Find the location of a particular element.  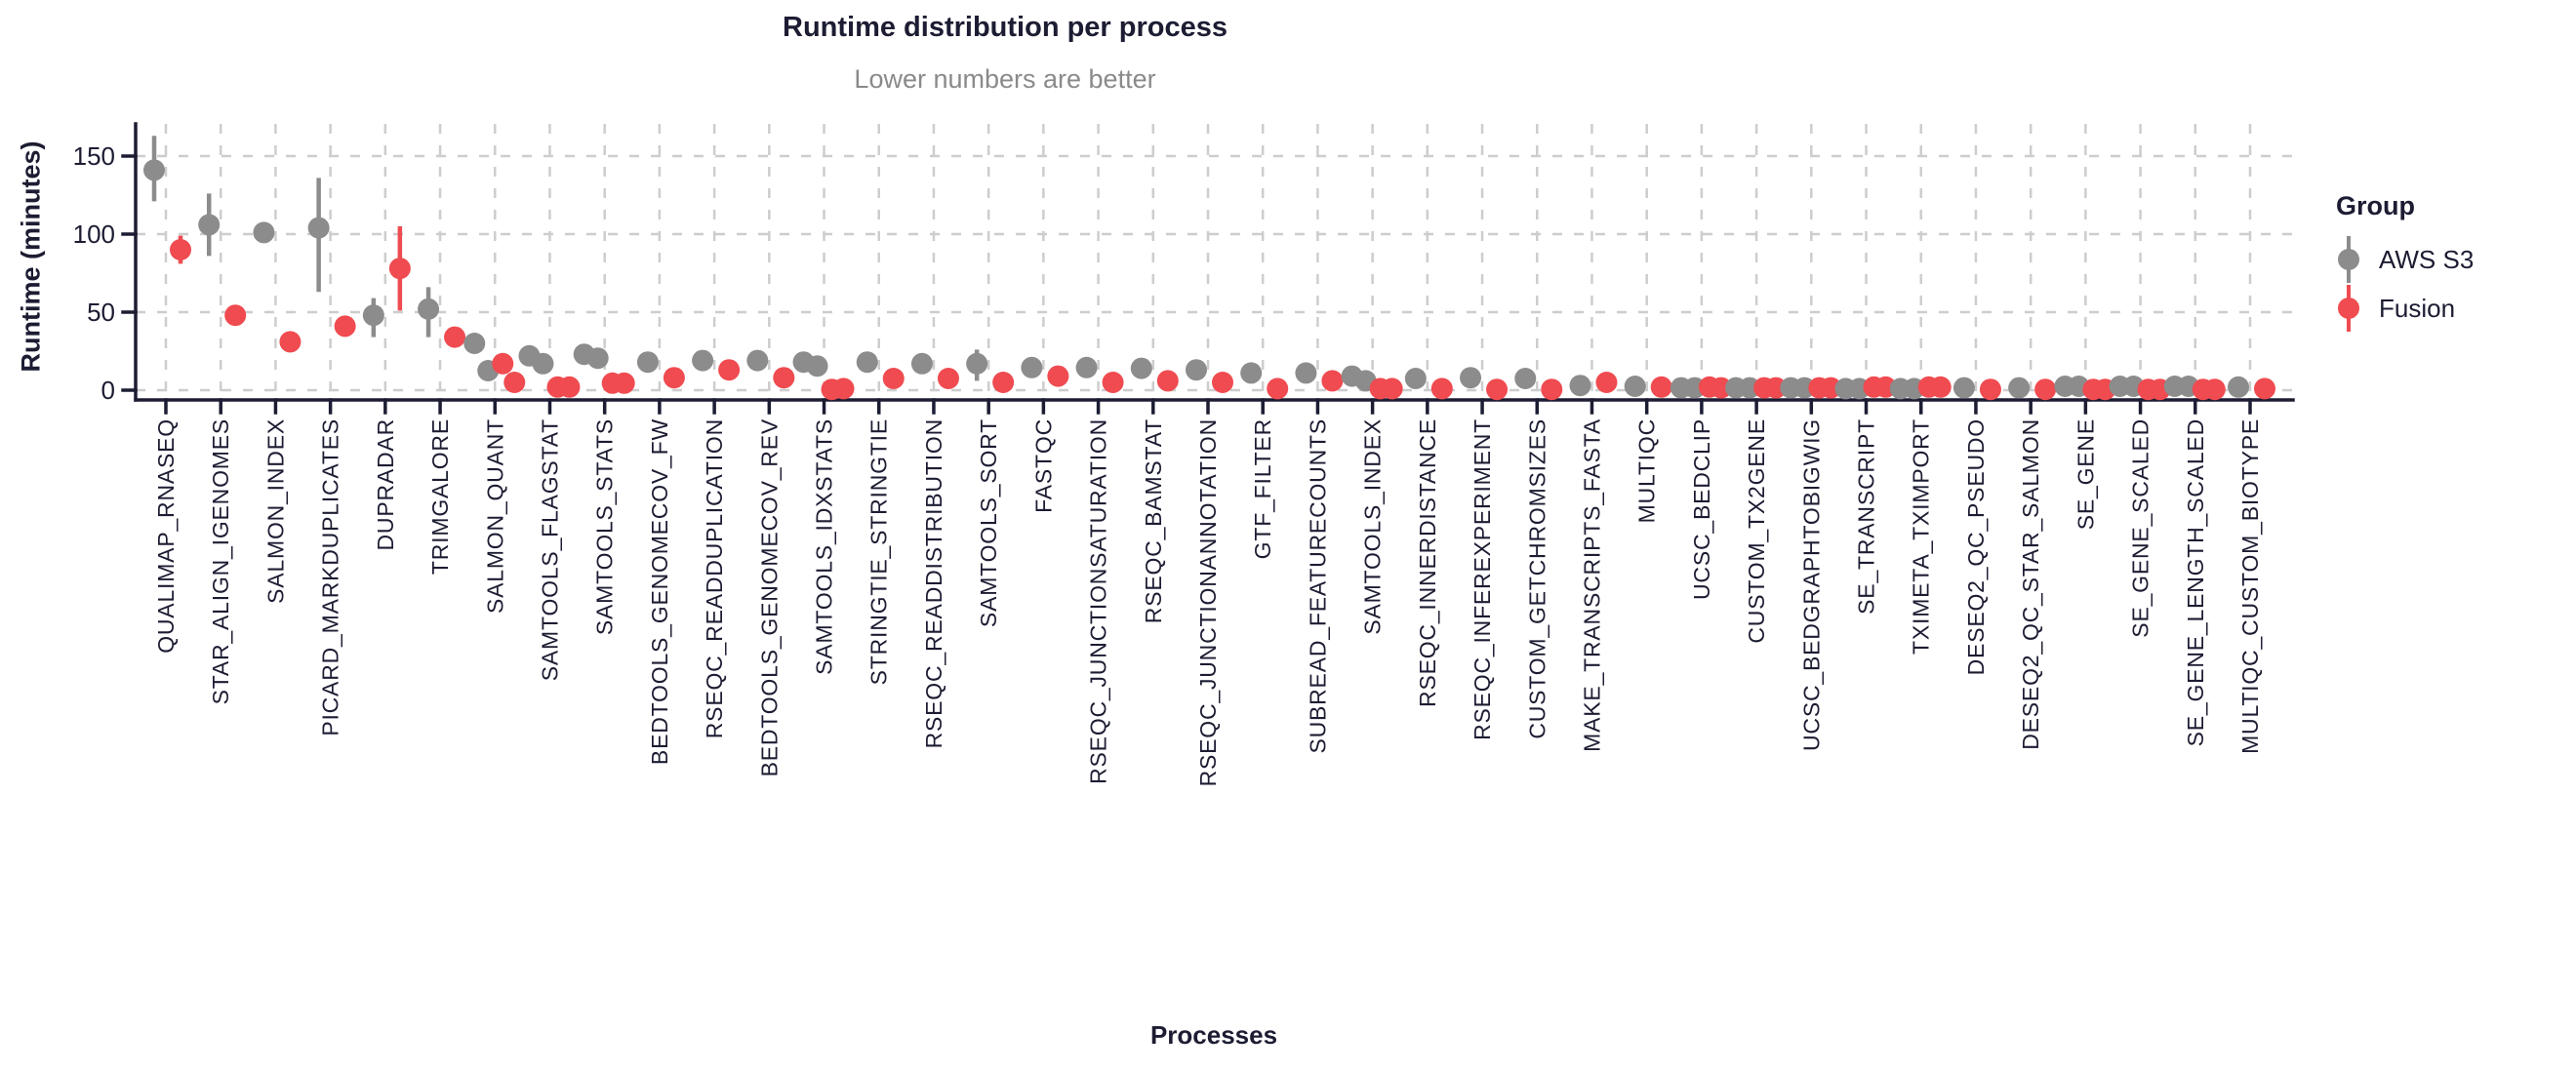

x-tick-label: DESEQ2_QC_STAR_SALMON is located at coordinates (2031, 584).